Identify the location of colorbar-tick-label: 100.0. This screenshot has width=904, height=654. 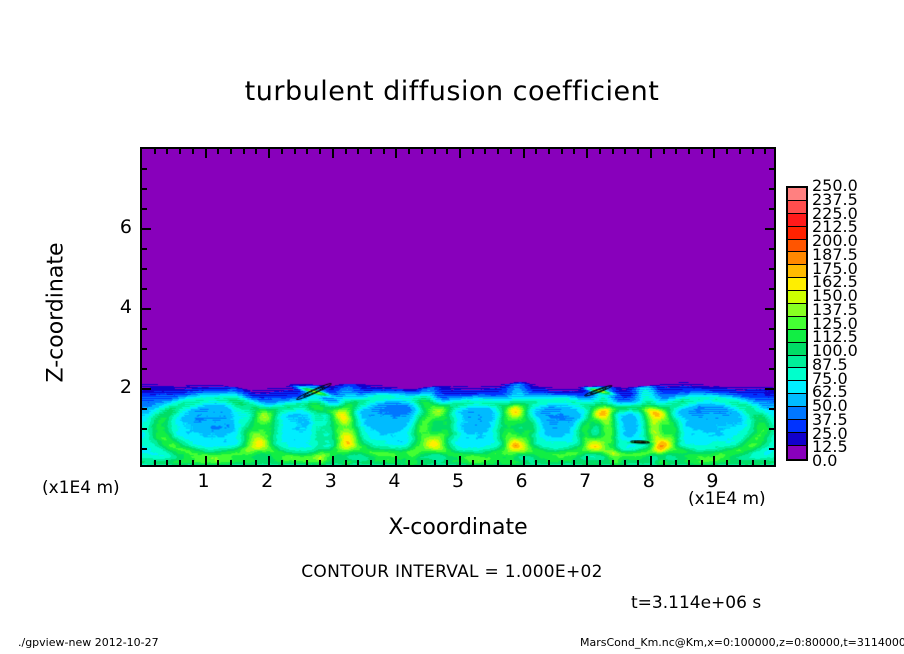
(835, 350).